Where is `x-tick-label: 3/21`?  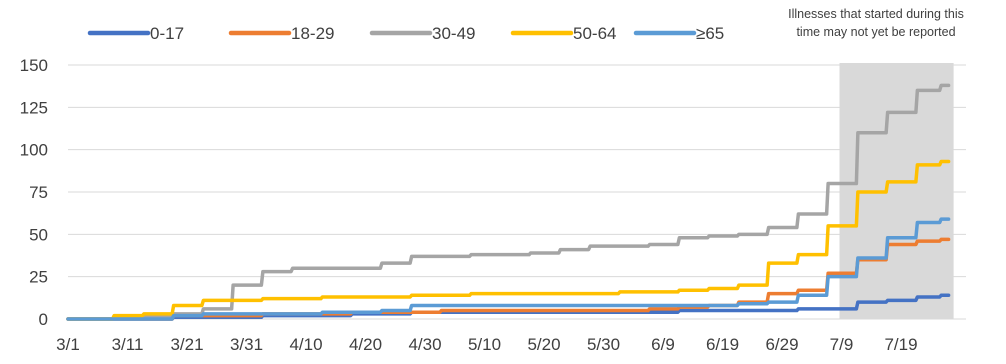 x-tick-label: 3/21 is located at coordinates (186, 344).